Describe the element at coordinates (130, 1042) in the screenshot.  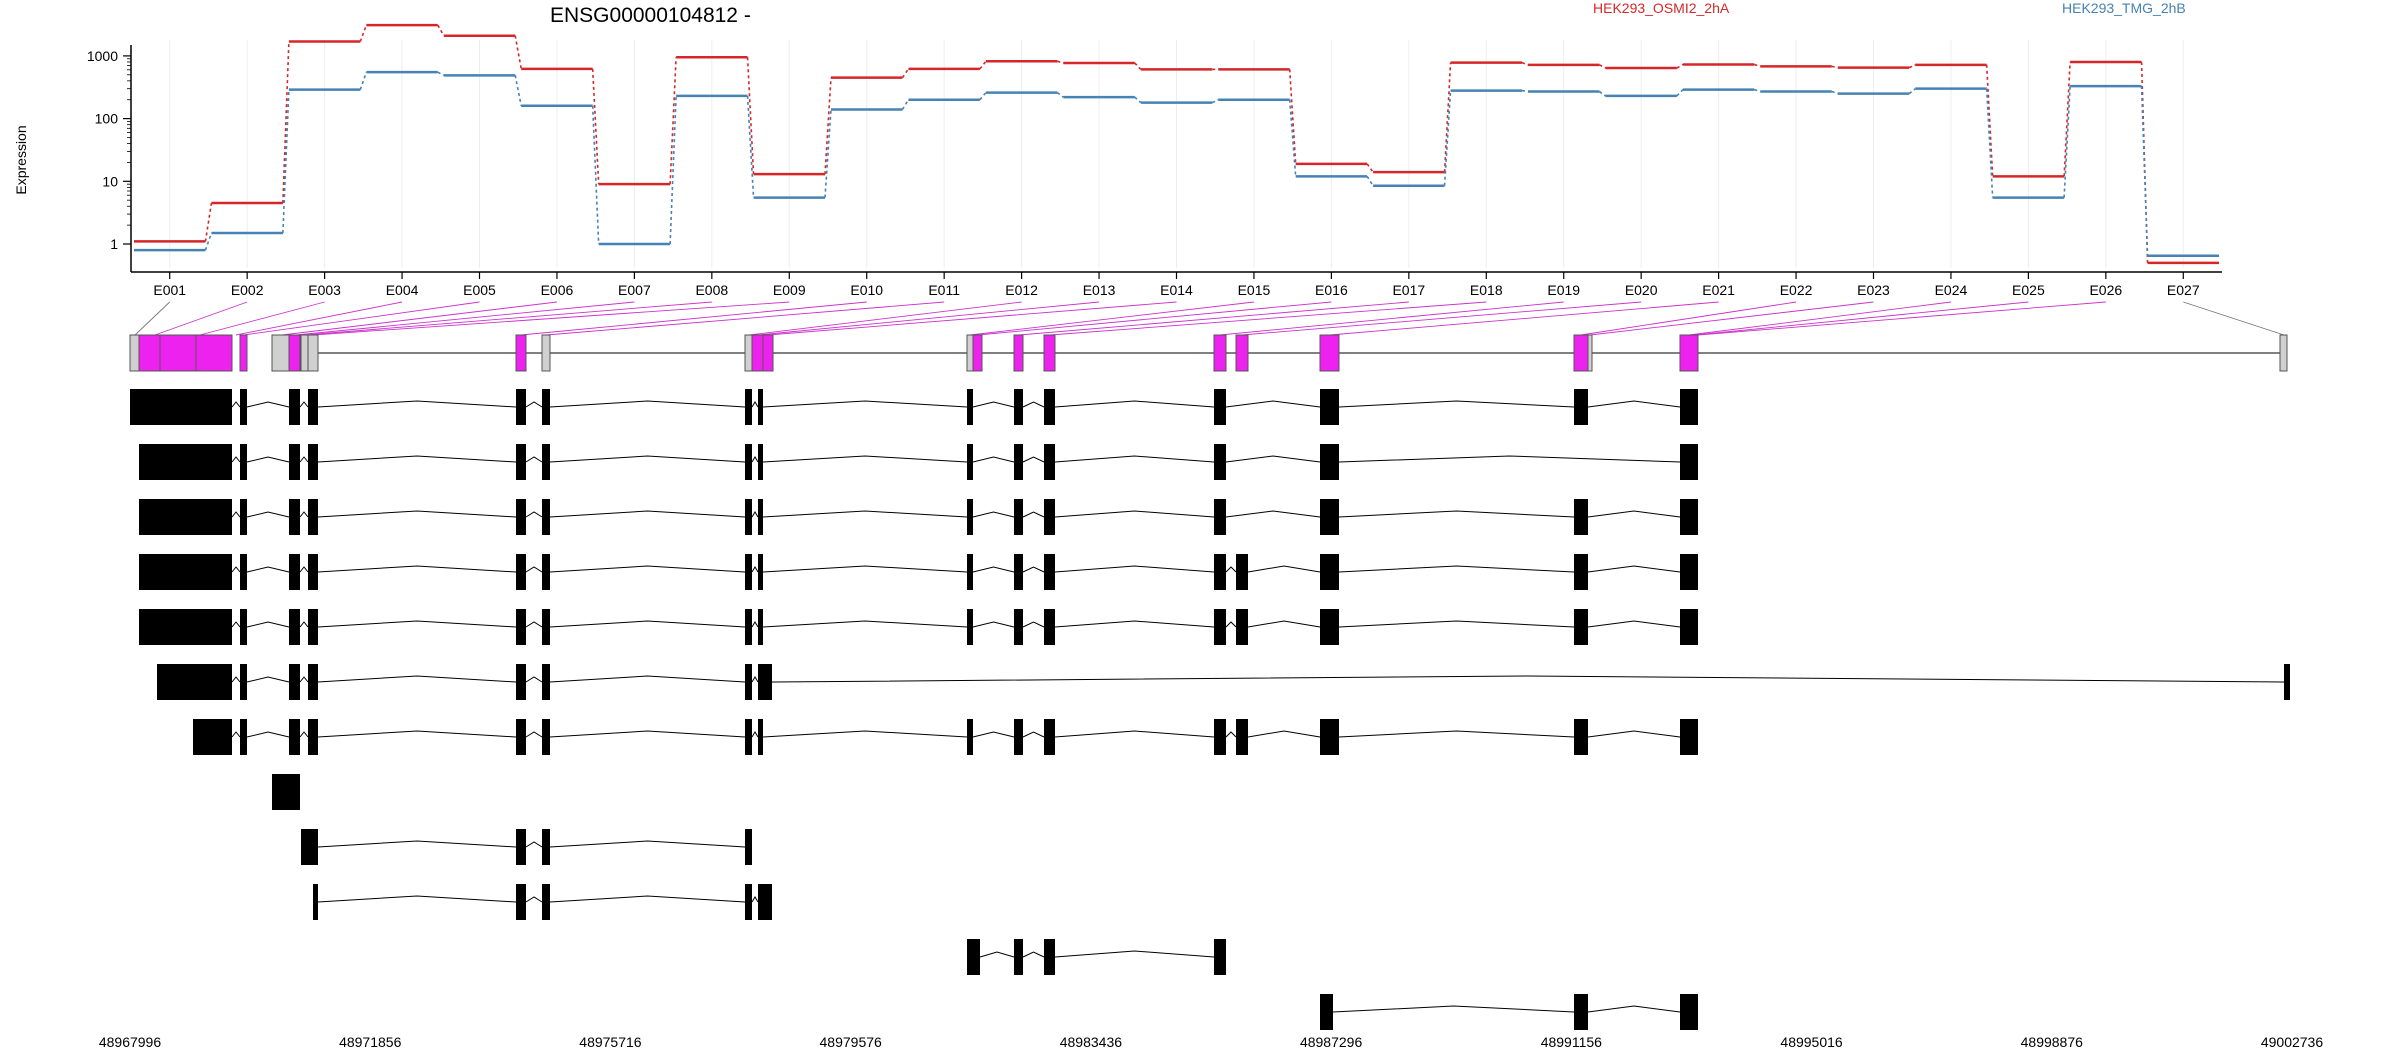
I see `genome-tick-label: 48967996` at that location.